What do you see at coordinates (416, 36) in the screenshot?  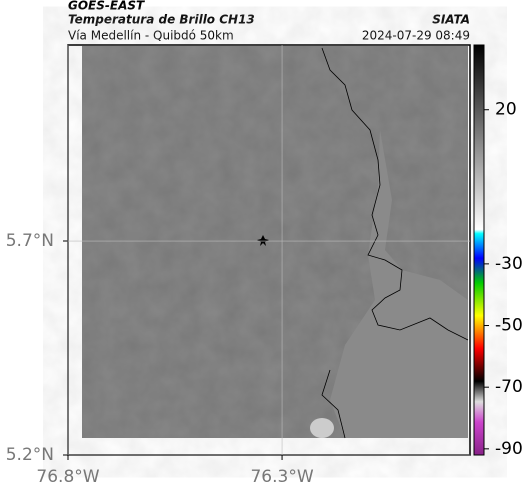 I see `datetime: 2024-07-29 08:49` at bounding box center [416, 36].